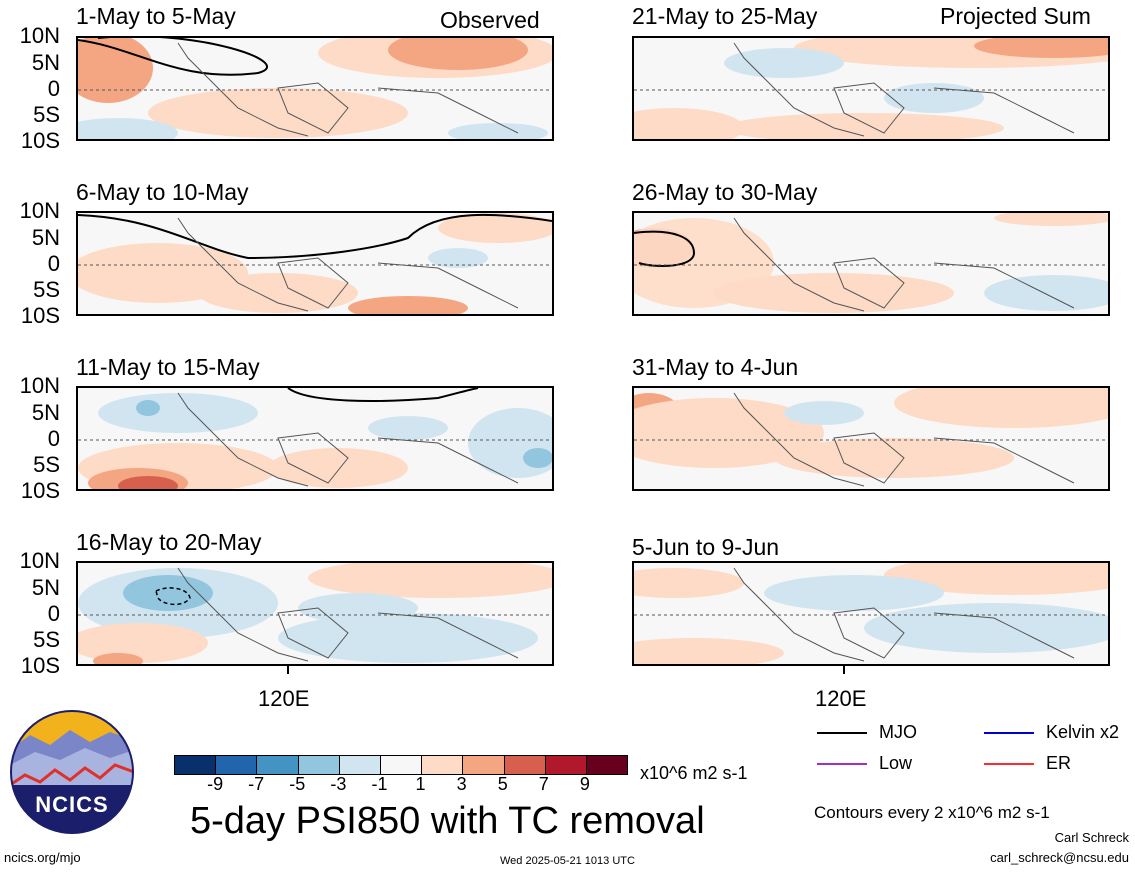  What do you see at coordinates (584, 784) in the screenshot?
I see `colorbar-tick-label: 9` at bounding box center [584, 784].